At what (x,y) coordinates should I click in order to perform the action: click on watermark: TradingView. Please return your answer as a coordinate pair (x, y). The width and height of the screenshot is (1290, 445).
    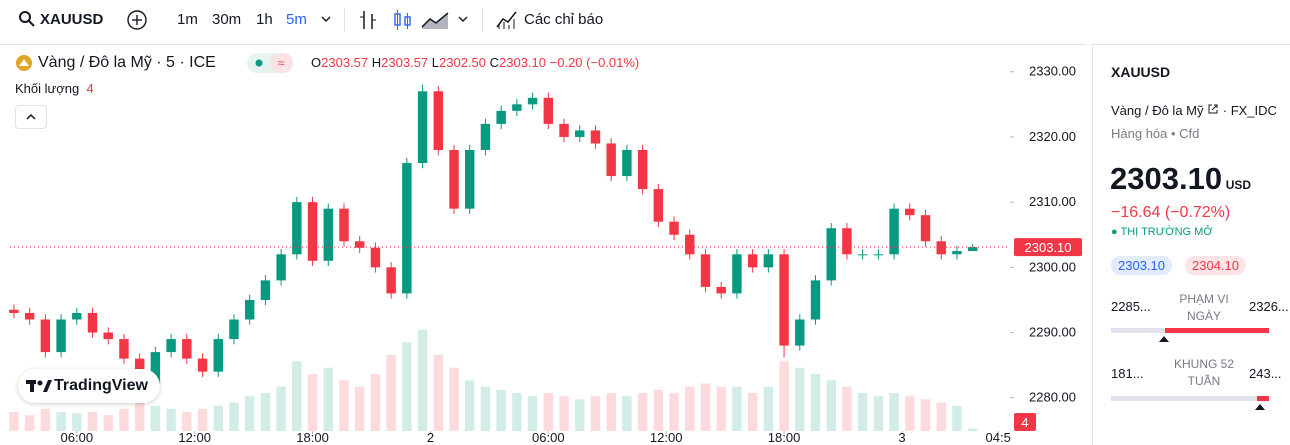
    Looking at the image, I should click on (89, 386).